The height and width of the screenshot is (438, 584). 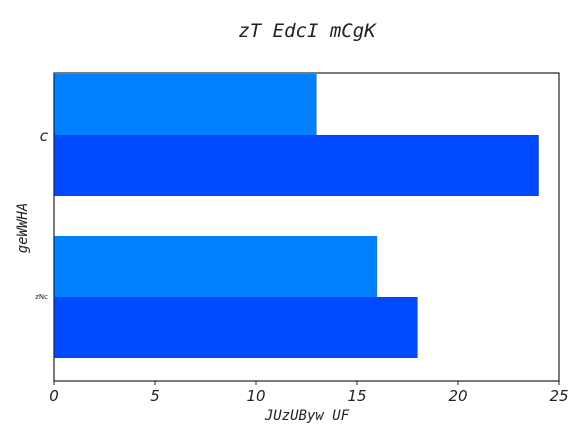 What do you see at coordinates (307, 31) in the screenshot?
I see `chart-title: zT EdcI mCgK` at bounding box center [307, 31].